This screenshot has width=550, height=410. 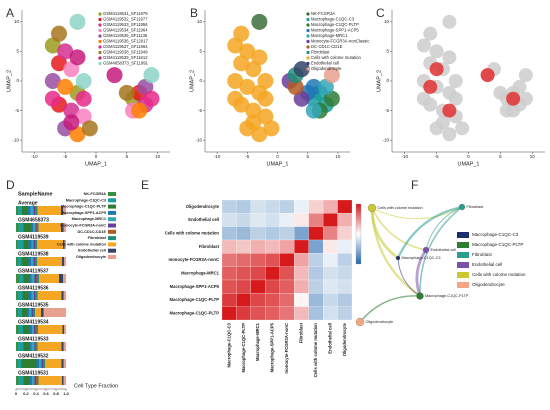 I want to click on row-label: GSM4119534, so click(x=33, y=322).